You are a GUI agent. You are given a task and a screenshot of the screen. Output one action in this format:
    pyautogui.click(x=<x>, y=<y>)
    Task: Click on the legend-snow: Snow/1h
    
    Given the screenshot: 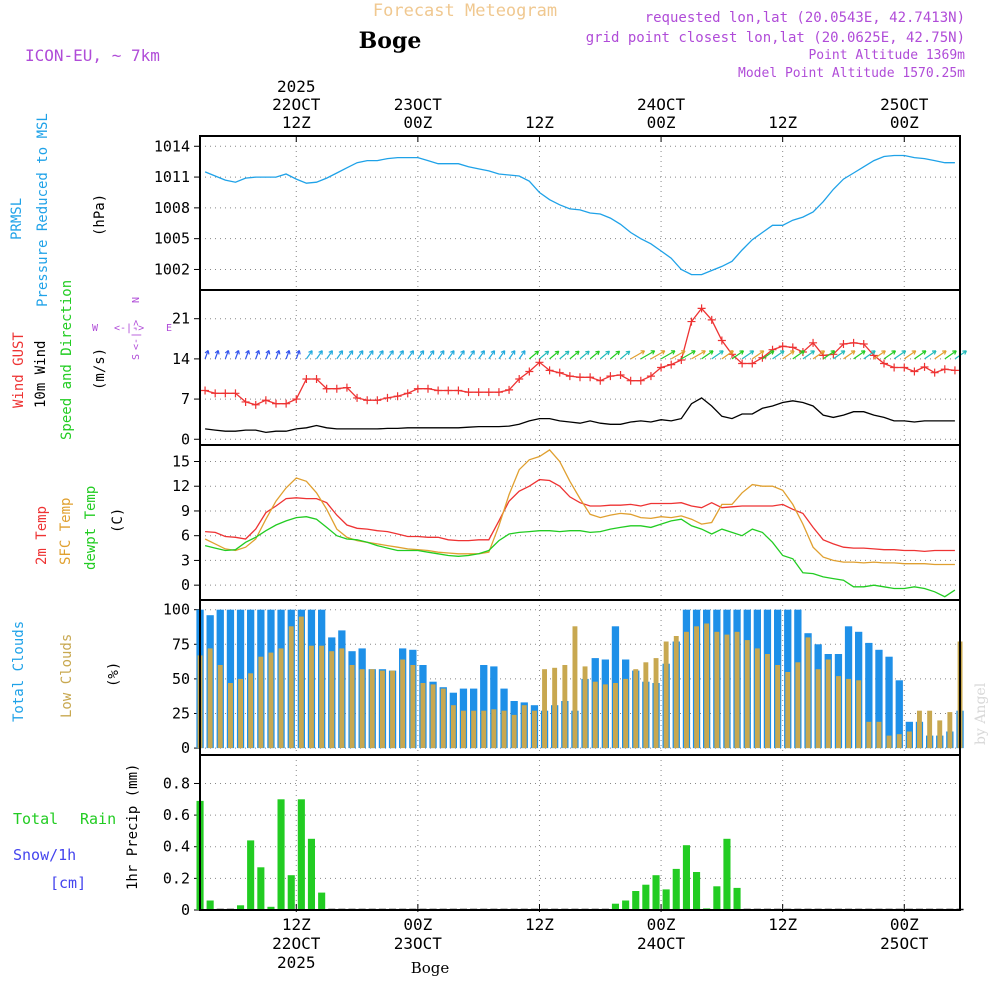 What is the action you would take?
    pyautogui.click(x=44, y=855)
    